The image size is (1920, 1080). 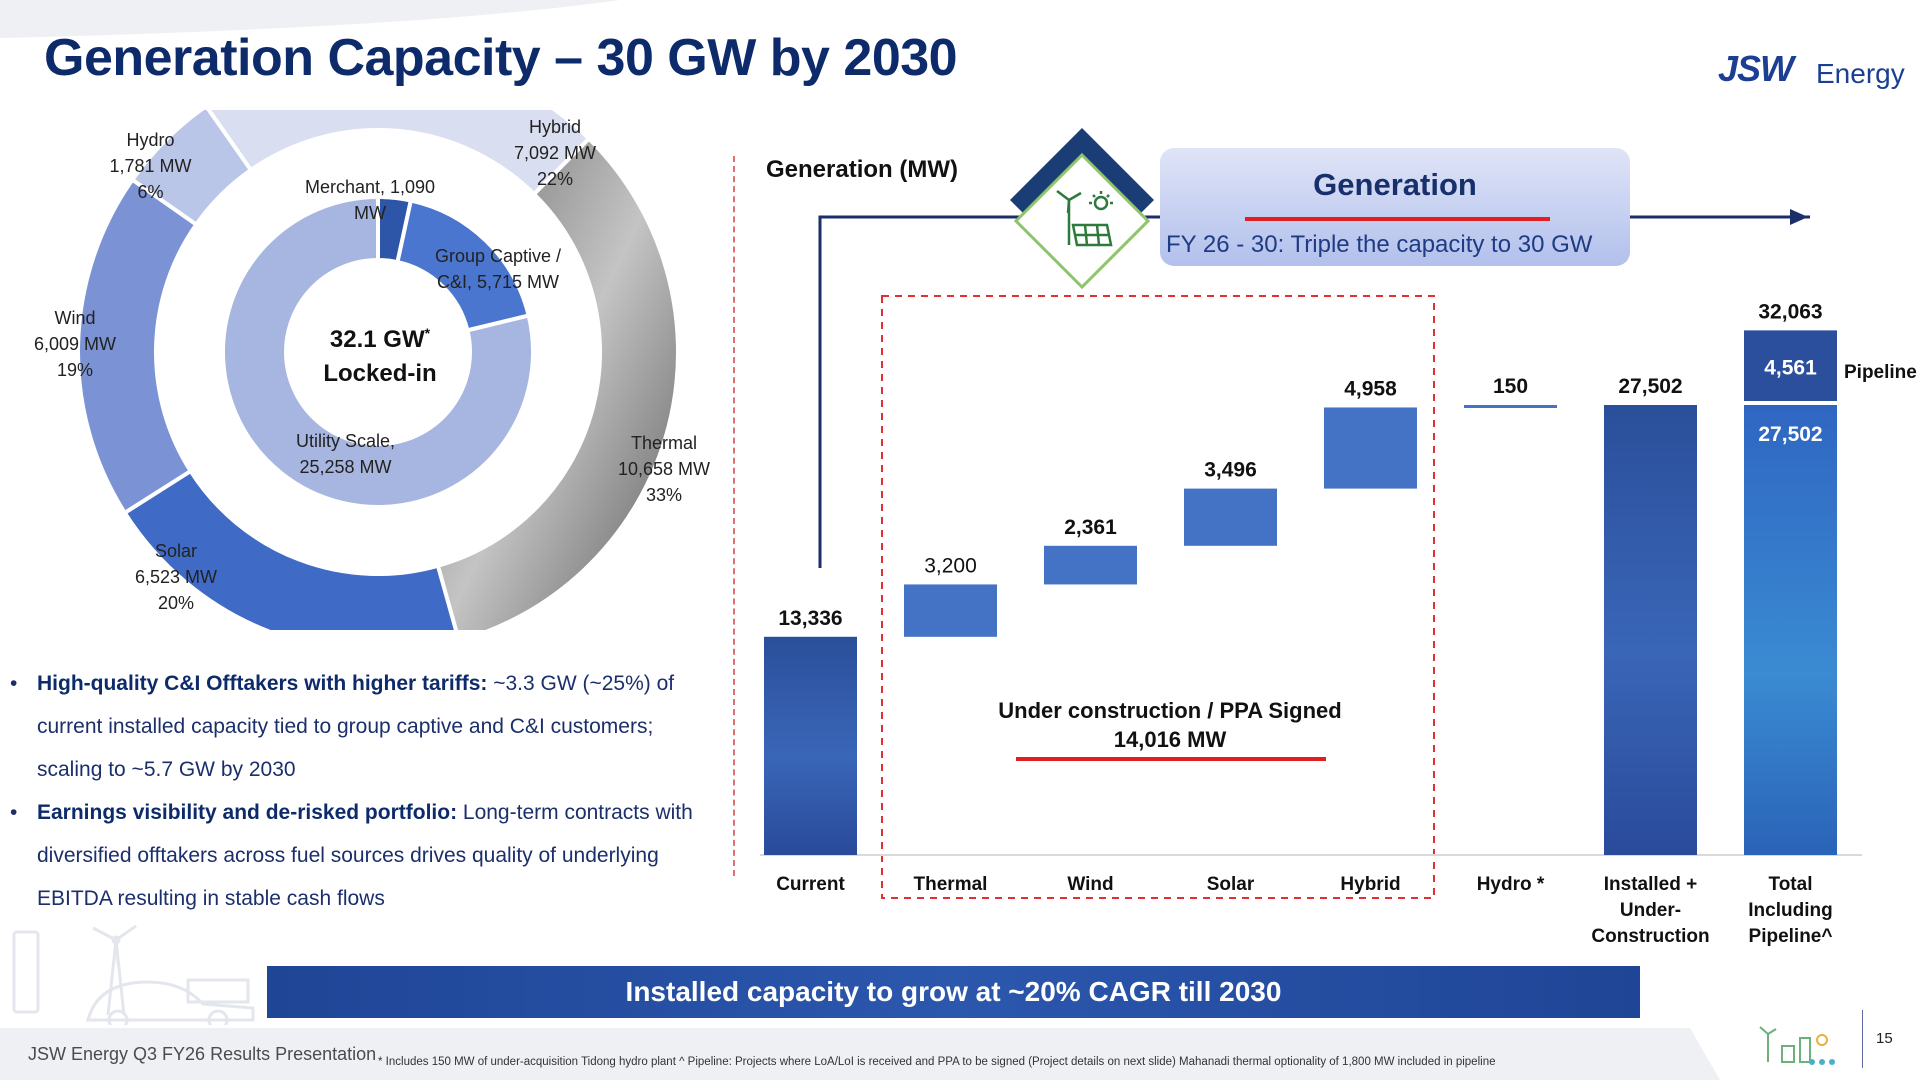 I want to click on generation-callout-underline, so click(x=1397, y=219).